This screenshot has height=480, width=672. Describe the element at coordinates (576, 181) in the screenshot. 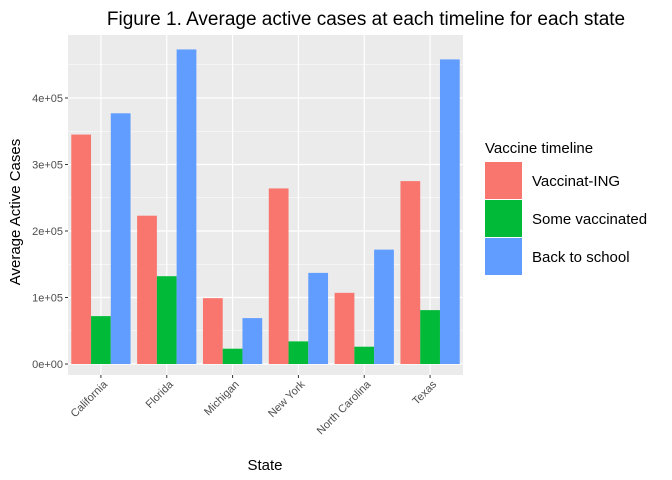

I see `legend-label: Vaccinat-ING` at that location.